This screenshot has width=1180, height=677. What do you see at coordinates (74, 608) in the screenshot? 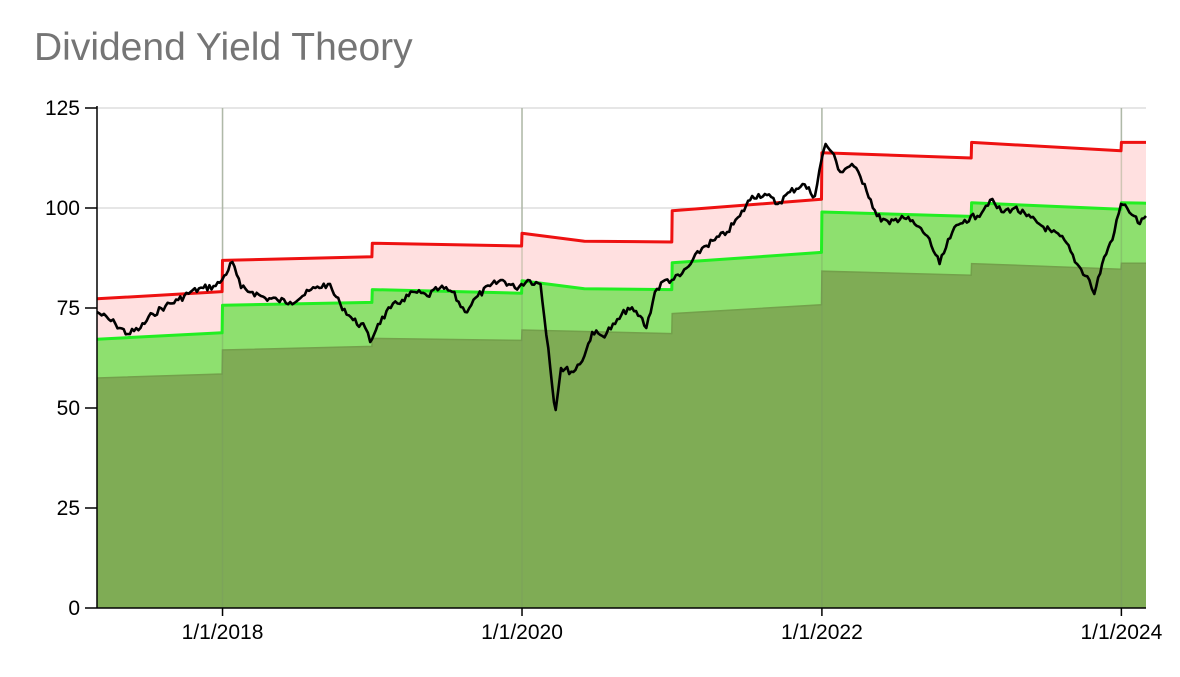
I see `y-tick-label: 0` at bounding box center [74, 608].